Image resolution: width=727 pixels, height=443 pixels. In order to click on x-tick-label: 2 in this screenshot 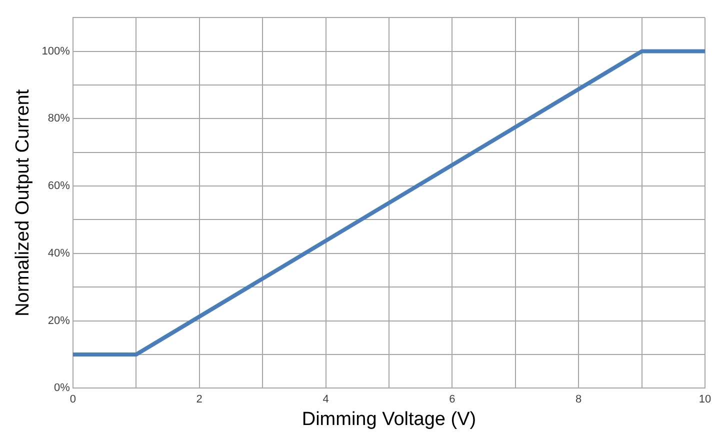, I will do `click(199, 400)`.